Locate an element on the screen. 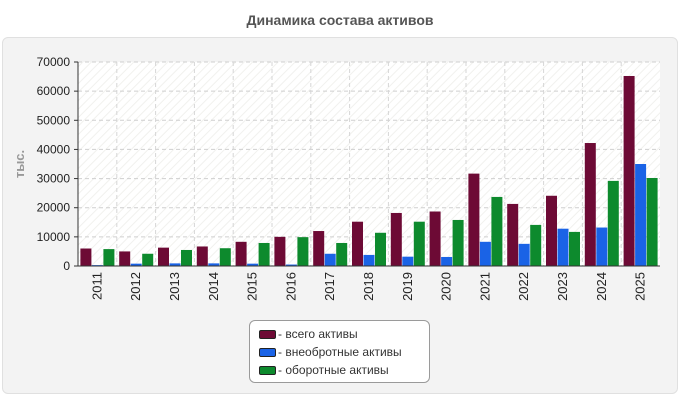  y-axis-label: тыс. is located at coordinates (19, 164).